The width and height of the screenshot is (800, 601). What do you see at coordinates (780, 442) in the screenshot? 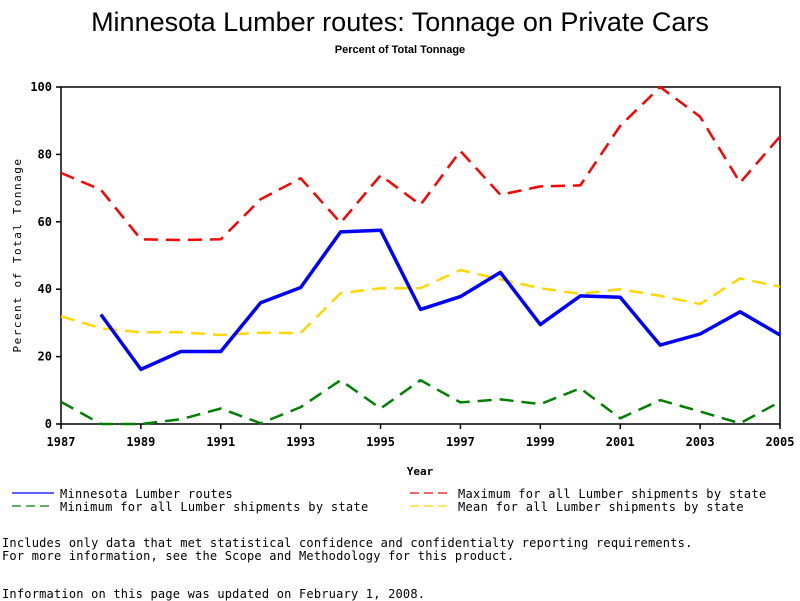
I see `x-tick-label: 2005` at bounding box center [780, 442].